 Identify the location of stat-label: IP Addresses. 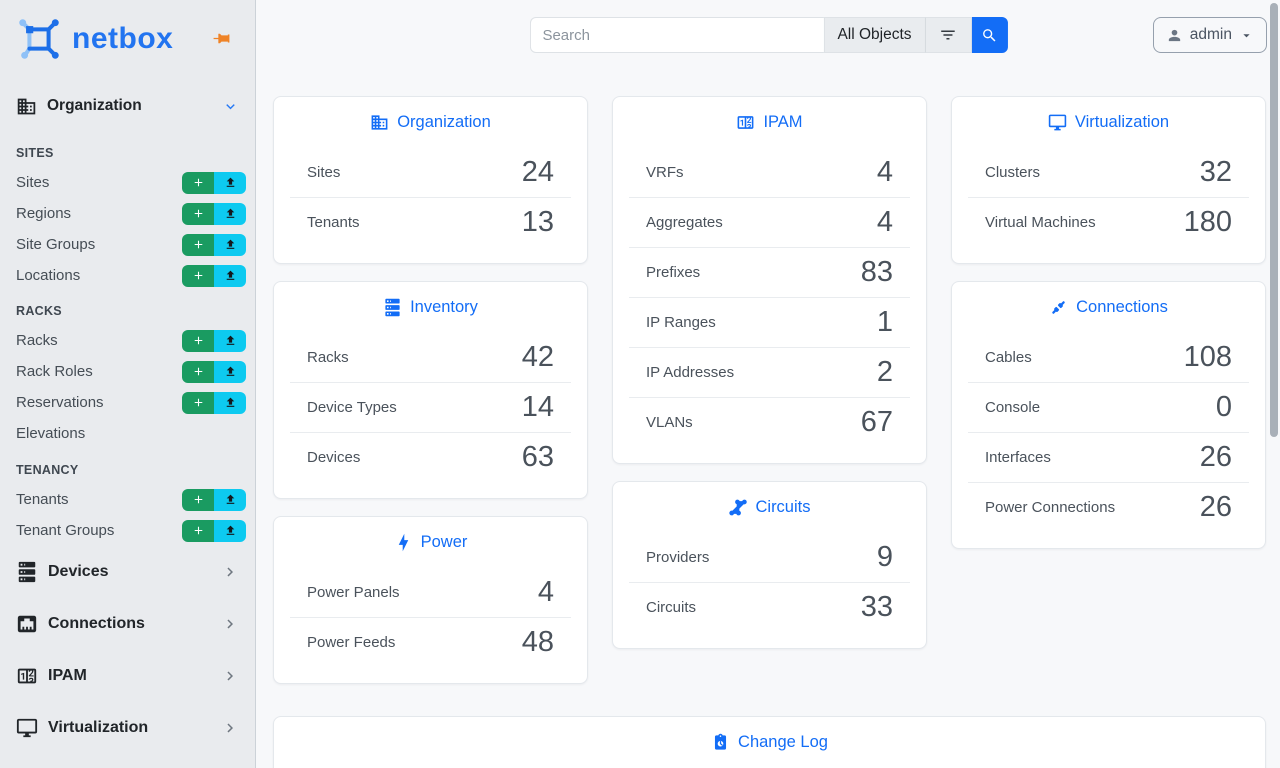
(690, 372).